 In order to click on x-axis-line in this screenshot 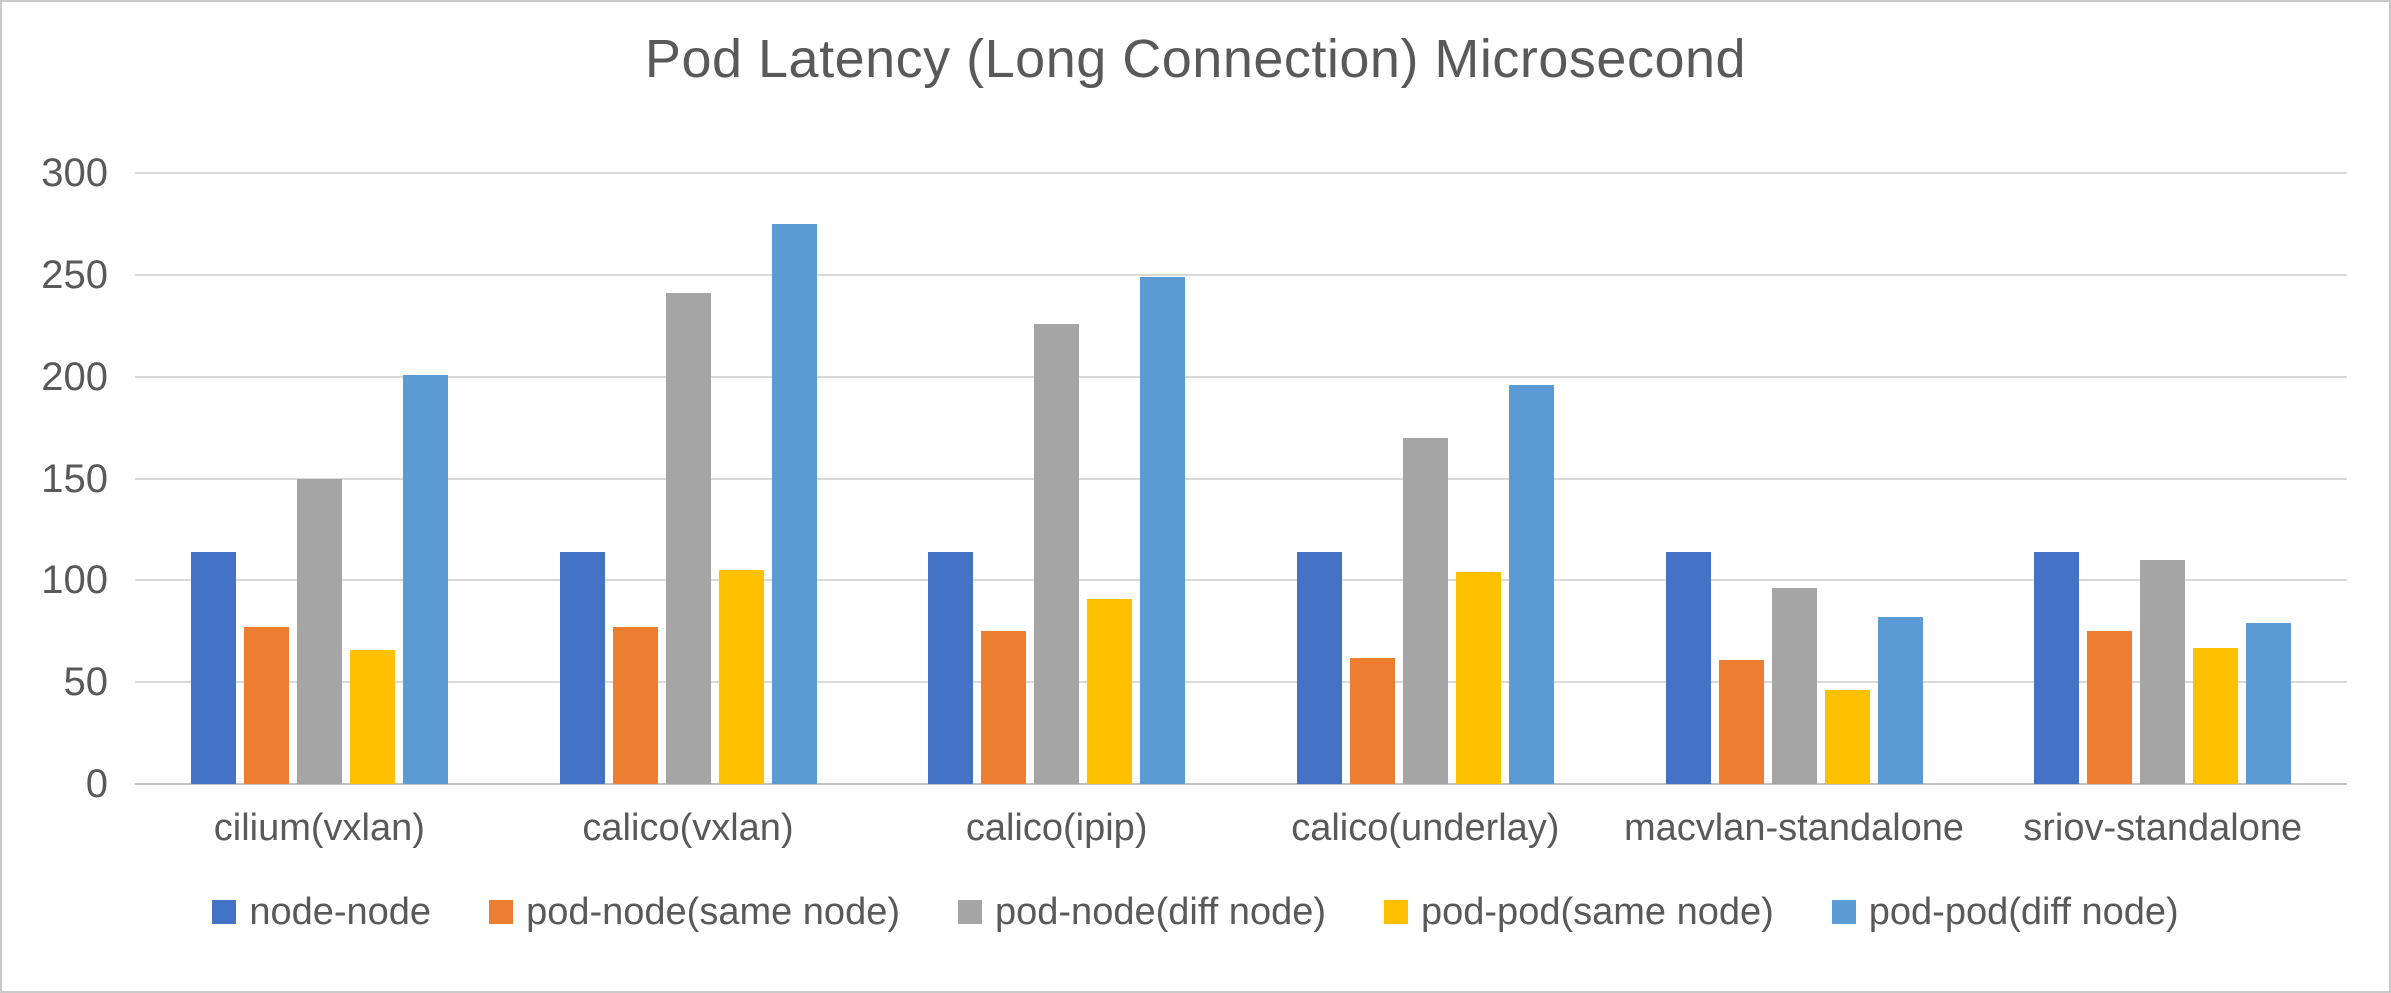, I will do `click(1241, 784)`.